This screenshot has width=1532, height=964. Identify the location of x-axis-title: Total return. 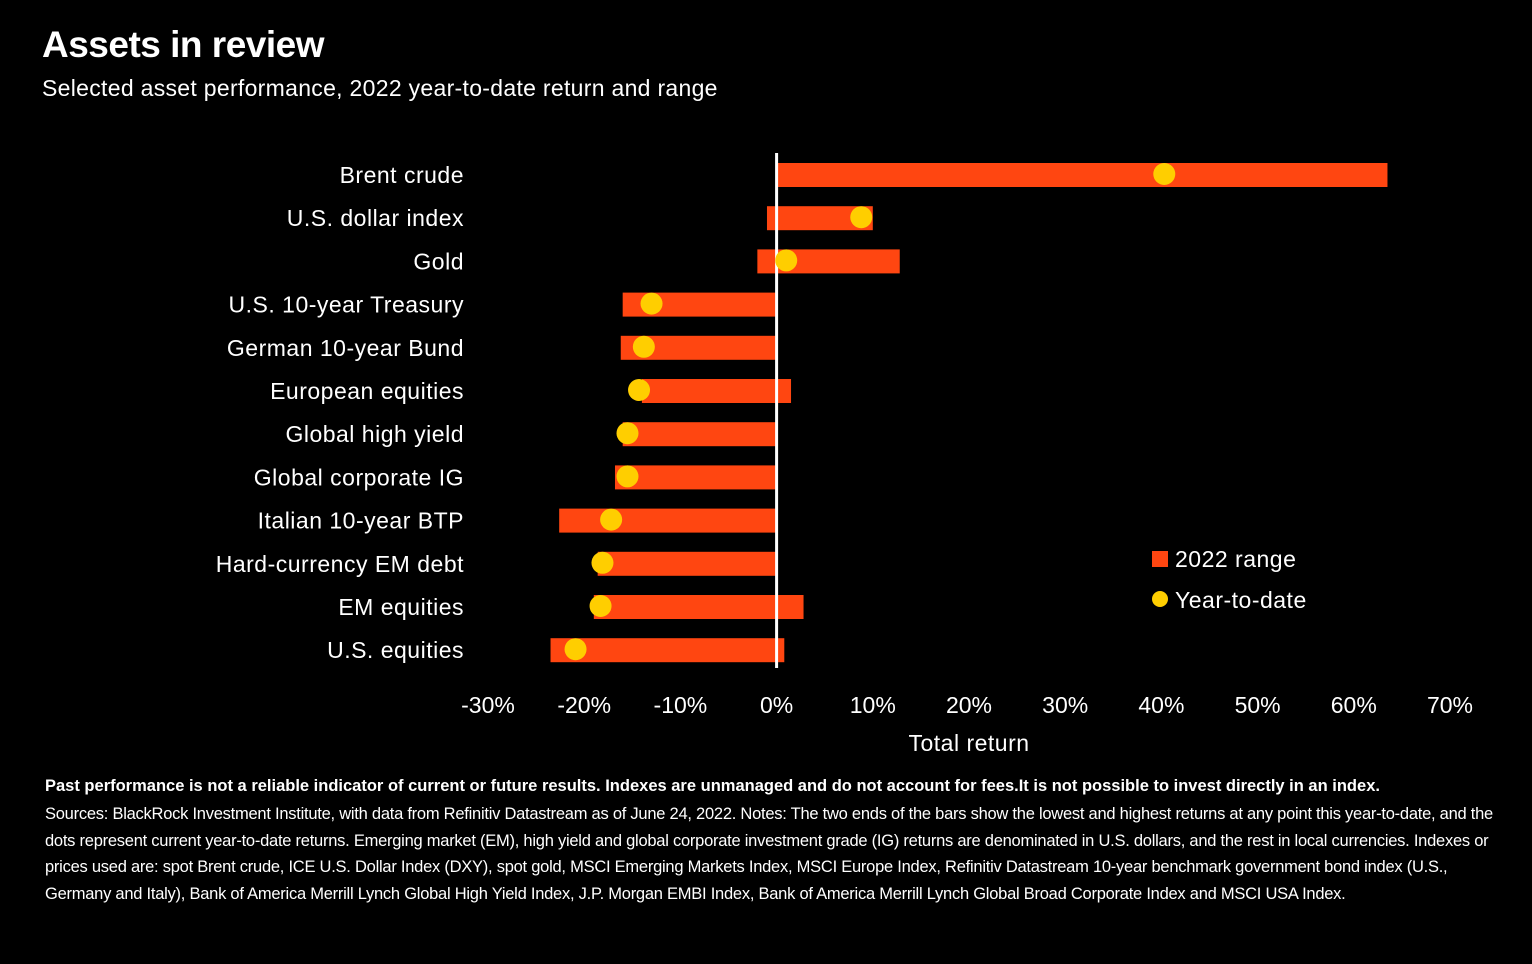
(968, 743).